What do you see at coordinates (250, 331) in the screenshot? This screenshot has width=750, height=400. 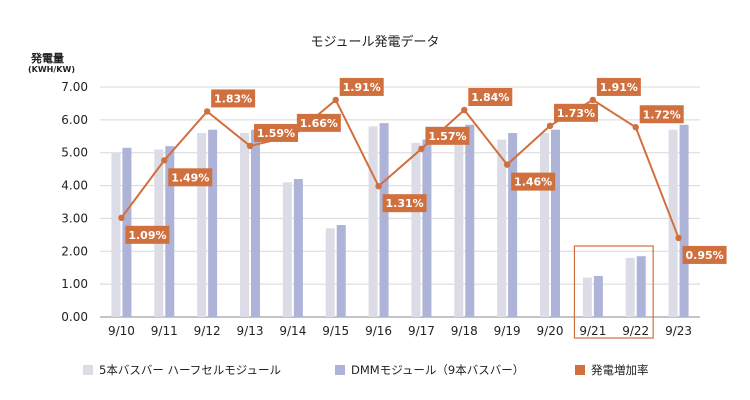 I see `x-tick-label: 9/13` at bounding box center [250, 331].